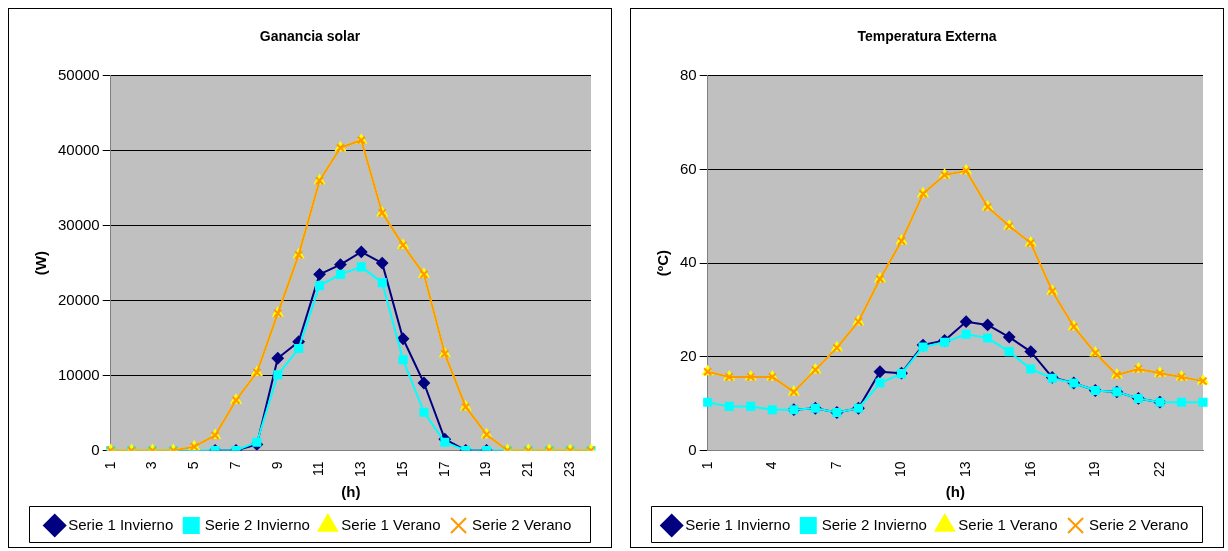  Describe the element at coordinates (568, 469) in the screenshot. I see `x-tick-label: 23` at that location.